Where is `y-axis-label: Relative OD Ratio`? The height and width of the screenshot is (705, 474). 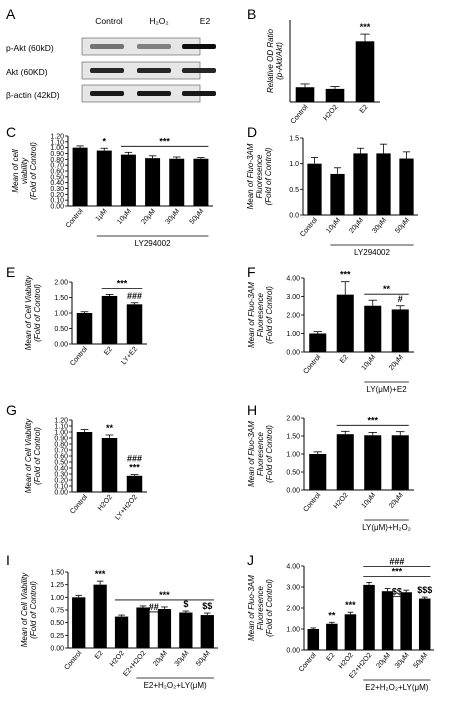 y-axis-label: Relative OD Ratio is located at coordinates (270, 60).